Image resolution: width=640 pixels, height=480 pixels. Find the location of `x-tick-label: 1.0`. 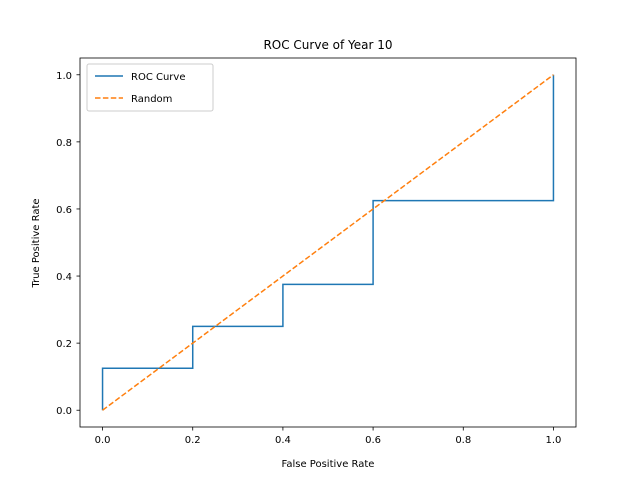

x-tick-label: 1.0 is located at coordinates (554, 440).